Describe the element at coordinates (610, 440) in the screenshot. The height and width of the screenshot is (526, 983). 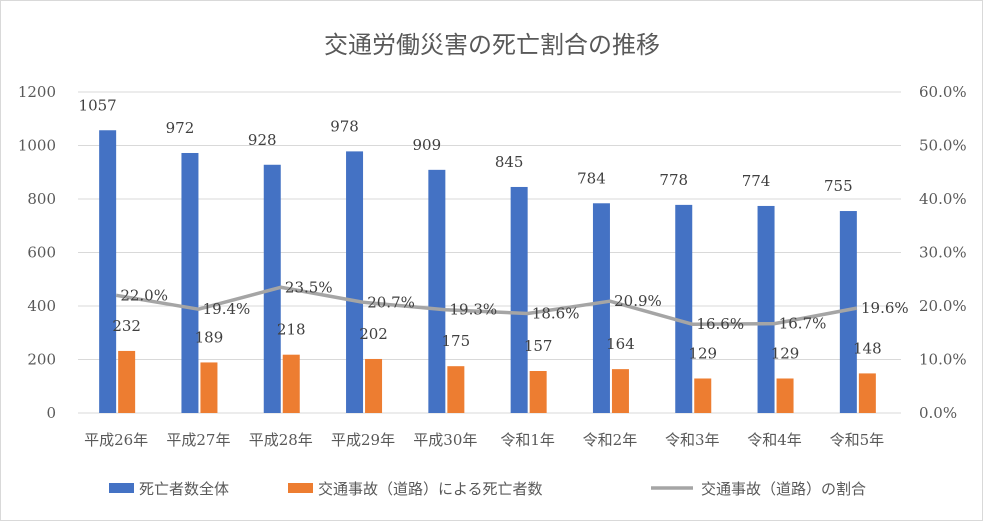
I see `category-label: 令和2年` at that location.